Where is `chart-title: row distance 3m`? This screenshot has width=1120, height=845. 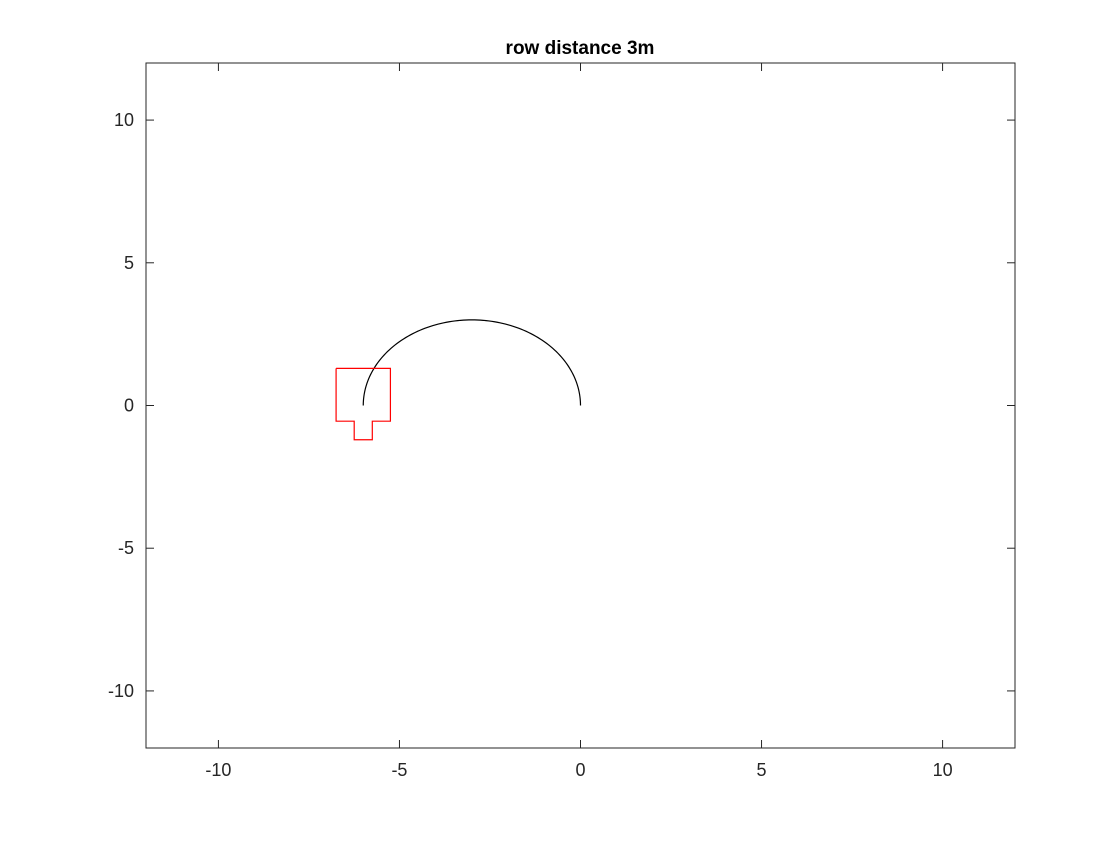
chart-title: row distance 3m is located at coordinates (580, 48).